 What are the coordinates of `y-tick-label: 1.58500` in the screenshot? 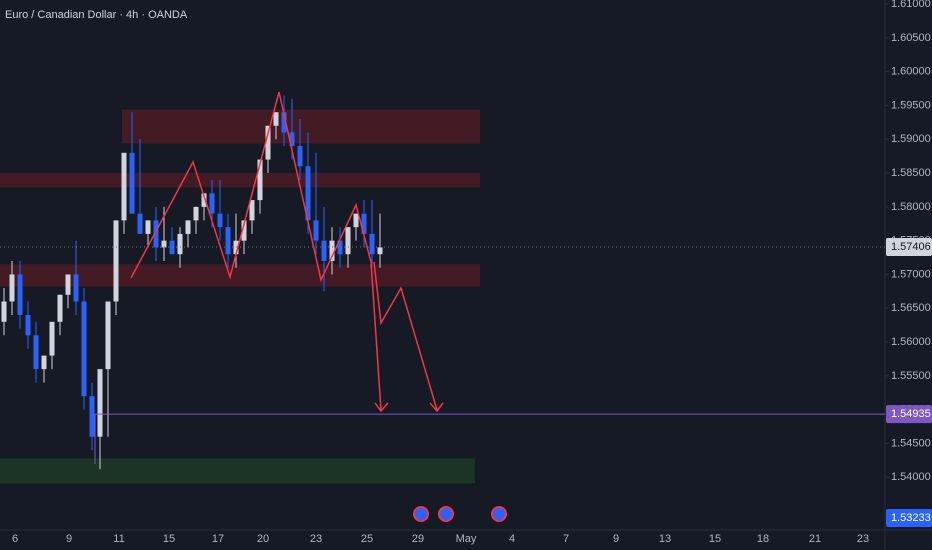 It's located at (911, 173).